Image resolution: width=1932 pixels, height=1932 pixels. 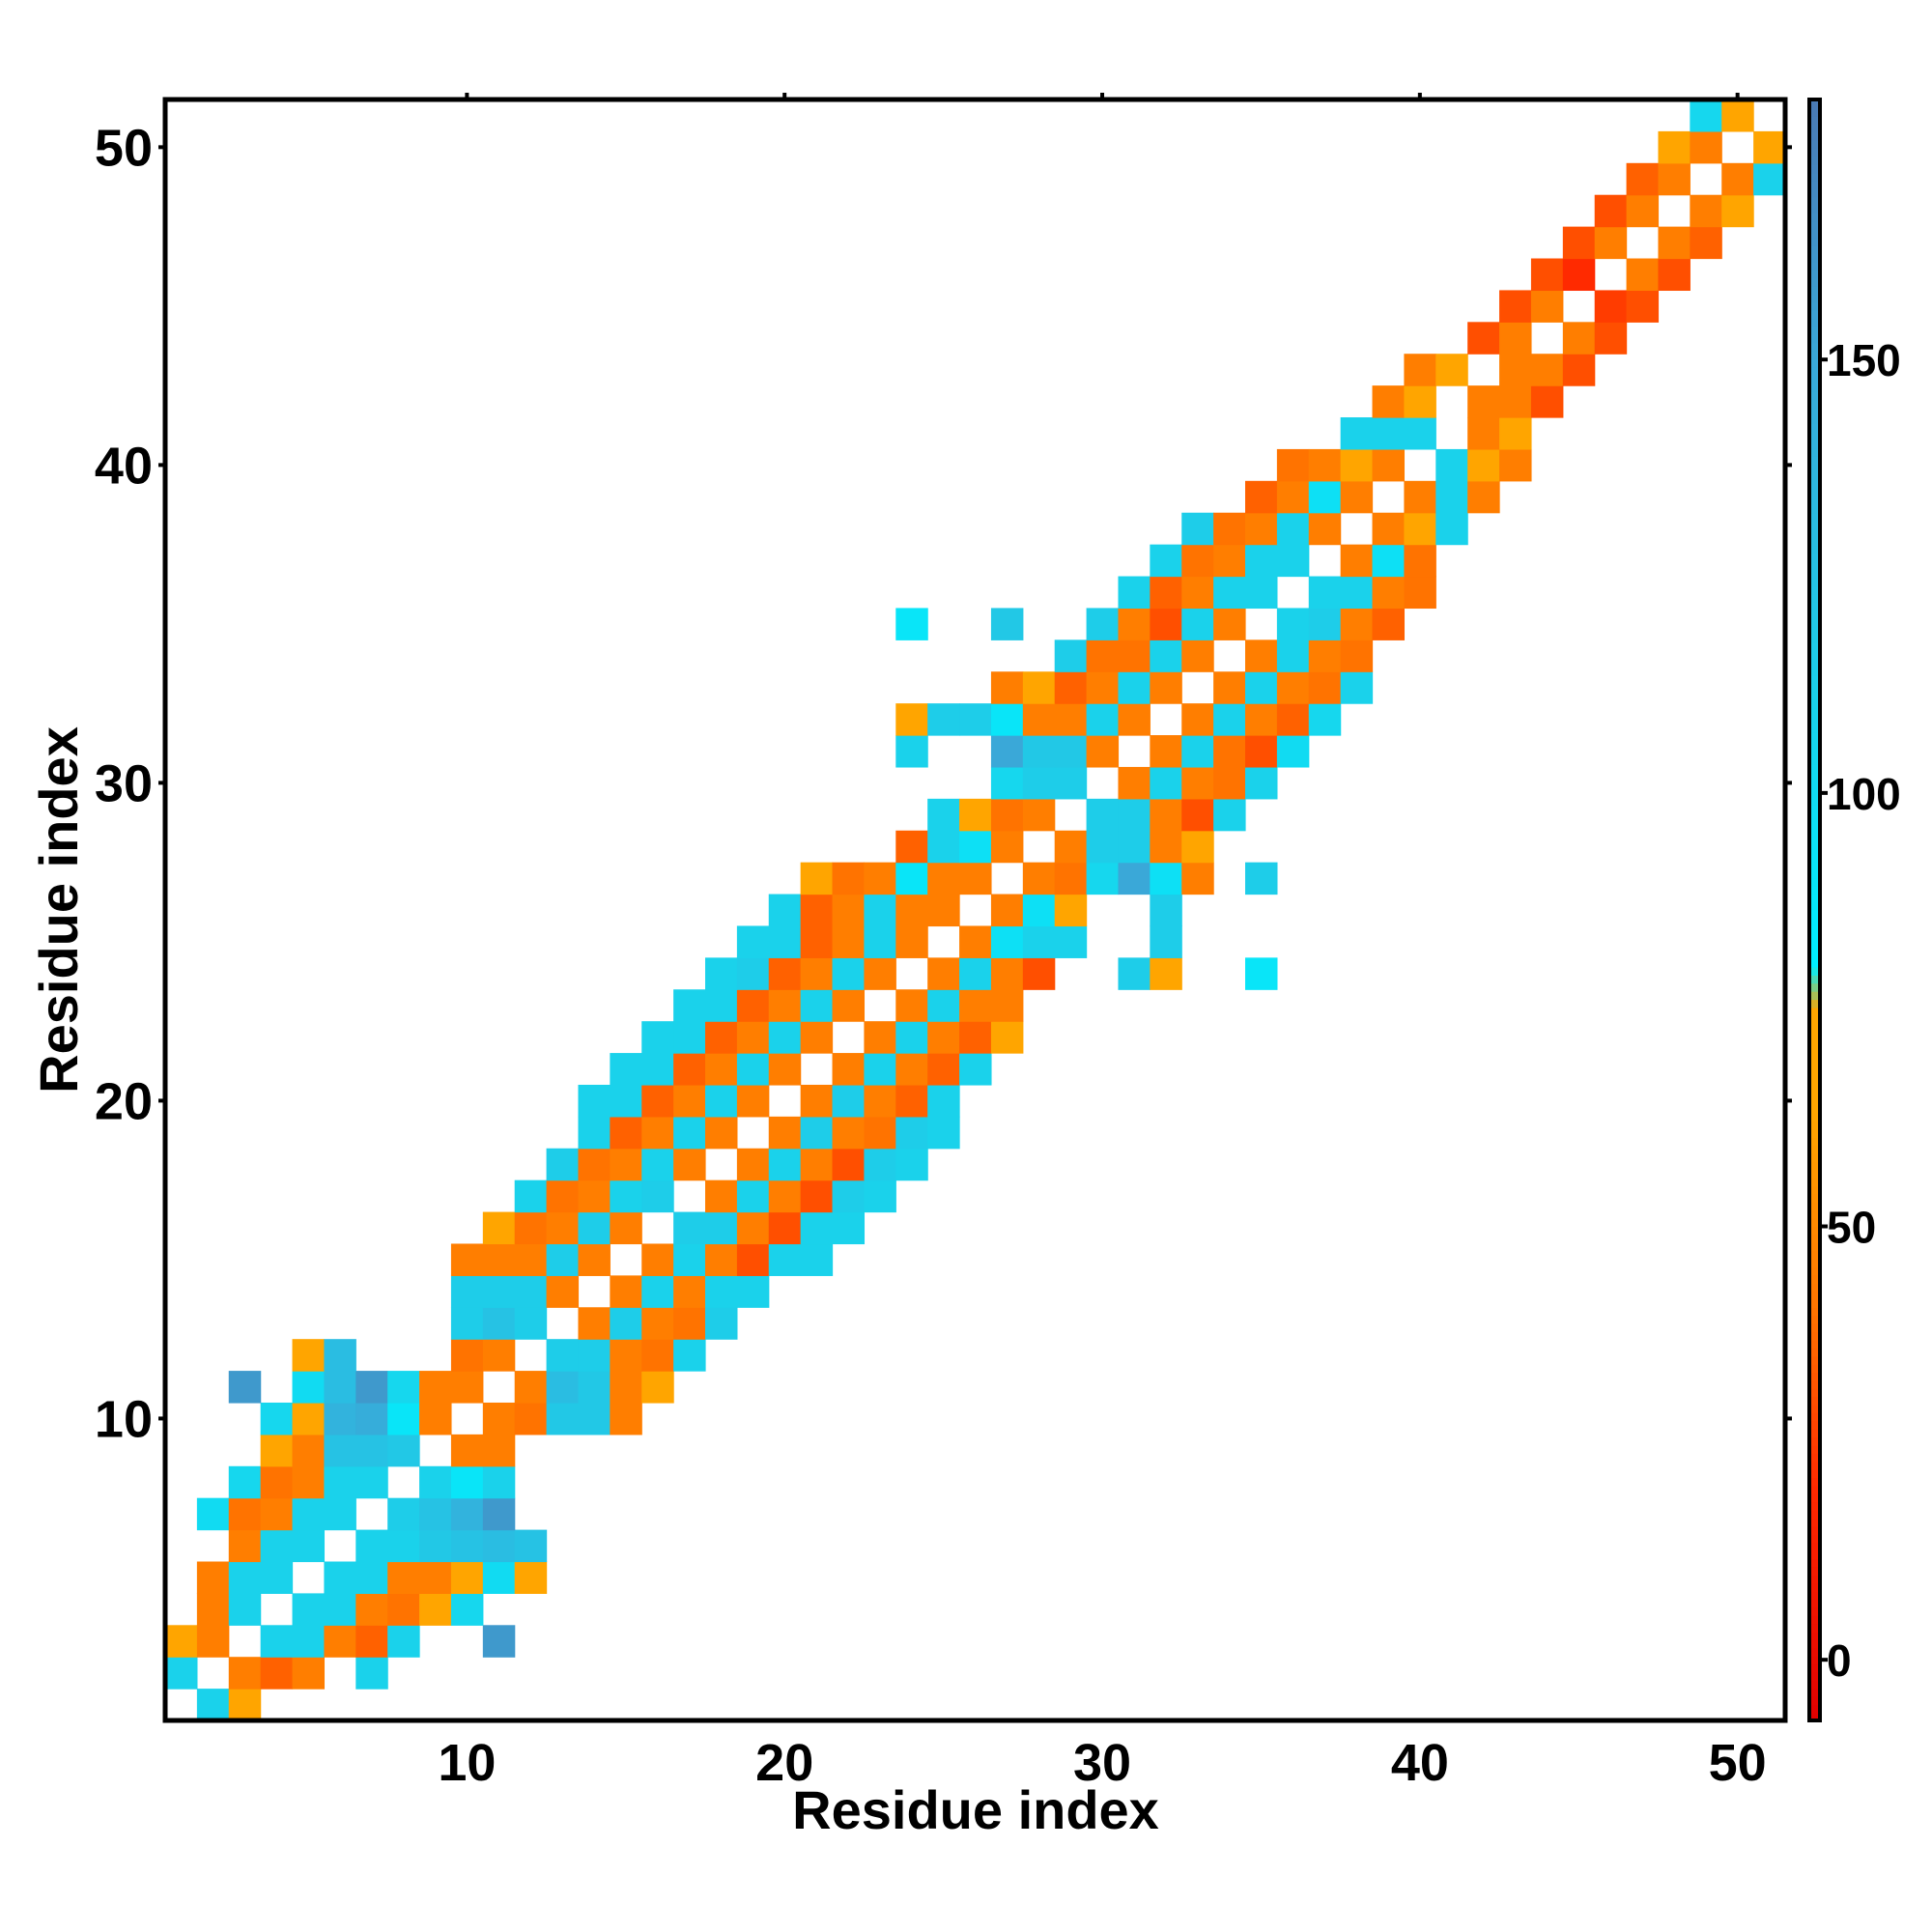 What do you see at coordinates (784, 1763) in the screenshot?
I see `x-tick-label: 20` at bounding box center [784, 1763].